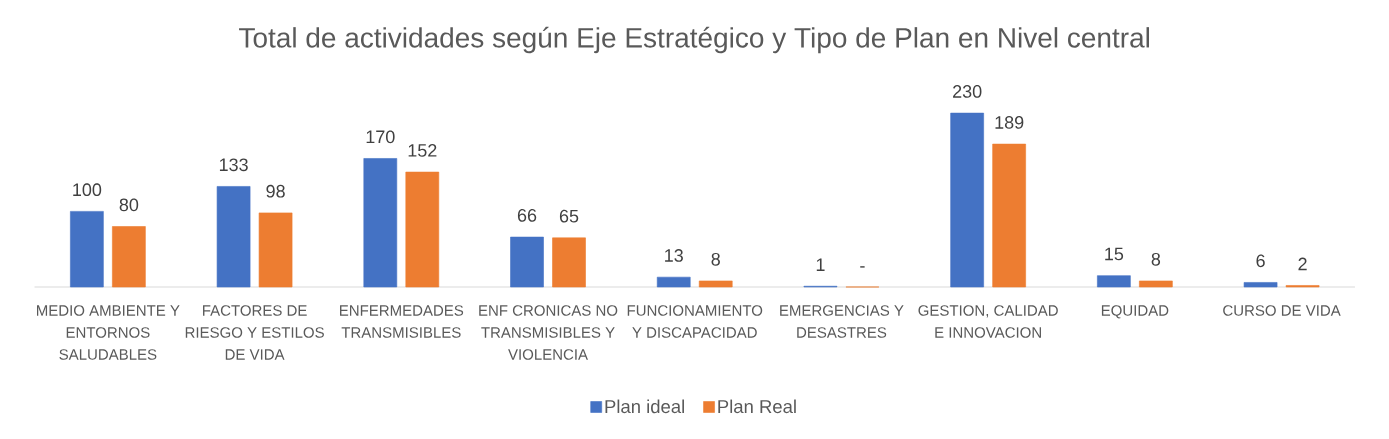 Image resolution: width=1389 pixels, height=439 pixels. What do you see at coordinates (548, 332) in the screenshot?
I see `x-tick-label: ENF CRONICAS NO TRANSMISIBLES Y VIOLENCIA` at bounding box center [548, 332].